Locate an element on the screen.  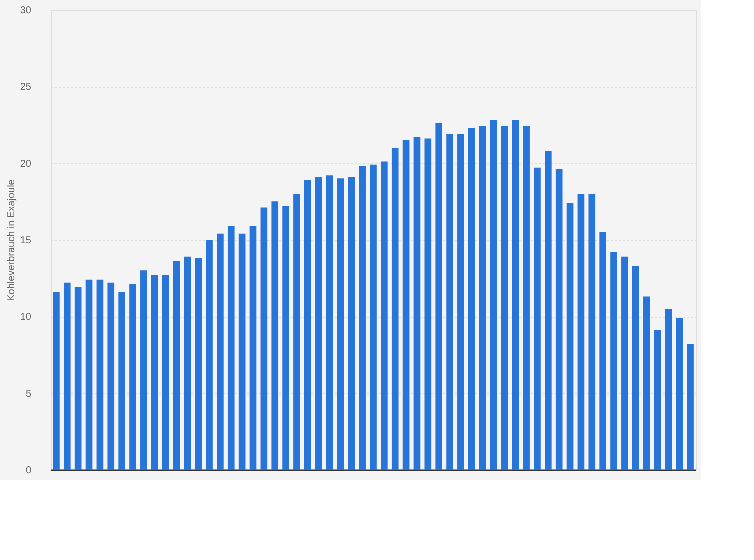
y-tick-label: 25 is located at coordinates (26, 88).